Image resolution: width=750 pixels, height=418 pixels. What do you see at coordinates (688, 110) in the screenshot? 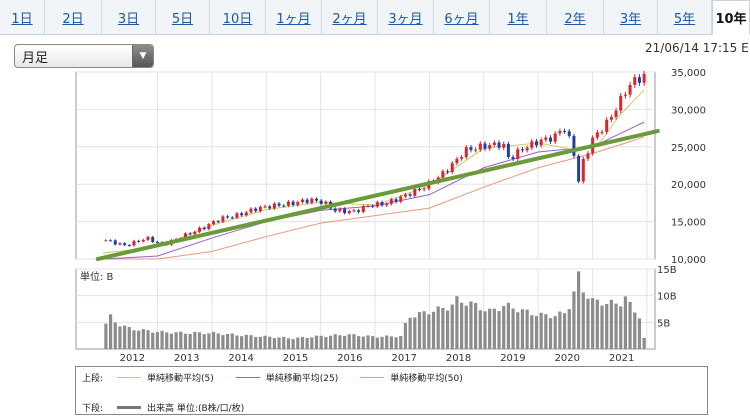
I see `price-tick-label: 30,000` at bounding box center [688, 110].